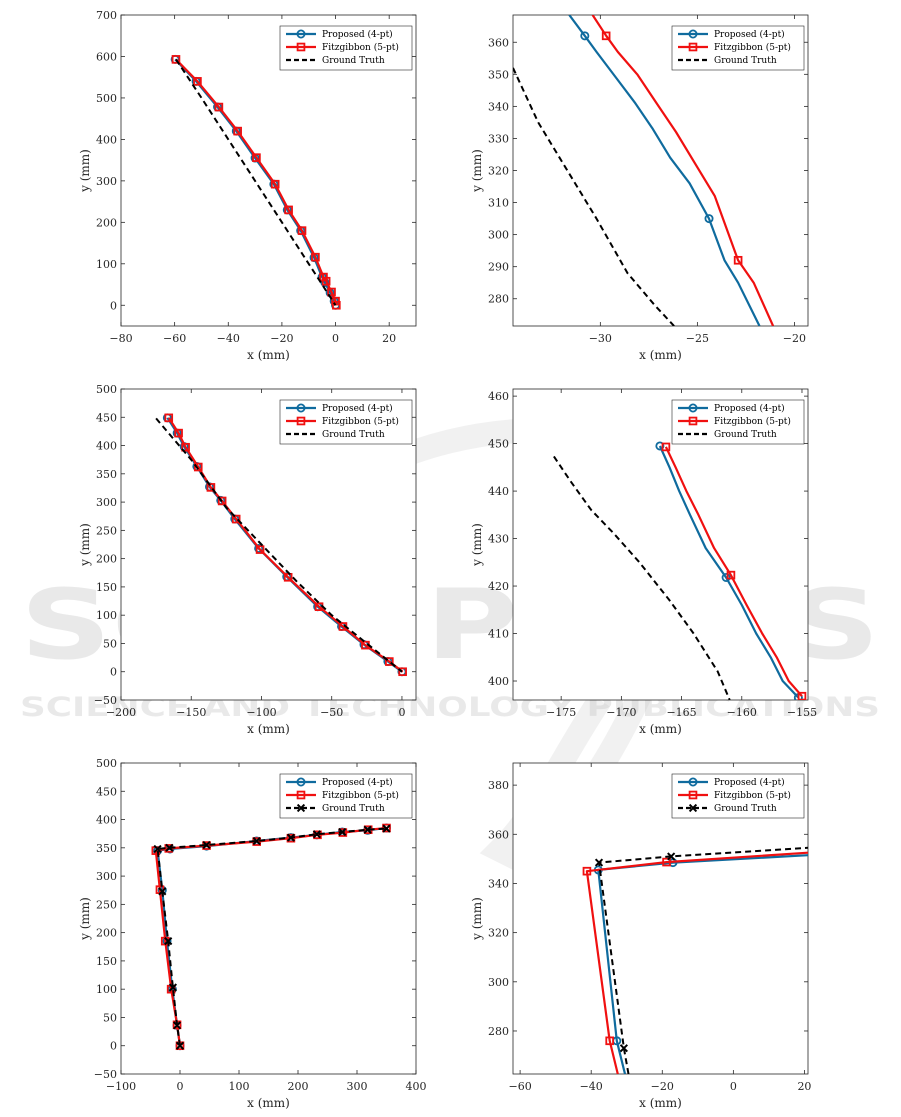 The height and width of the screenshot is (1117, 901). I want to click on x-tick-label: −160, so click(742, 712).